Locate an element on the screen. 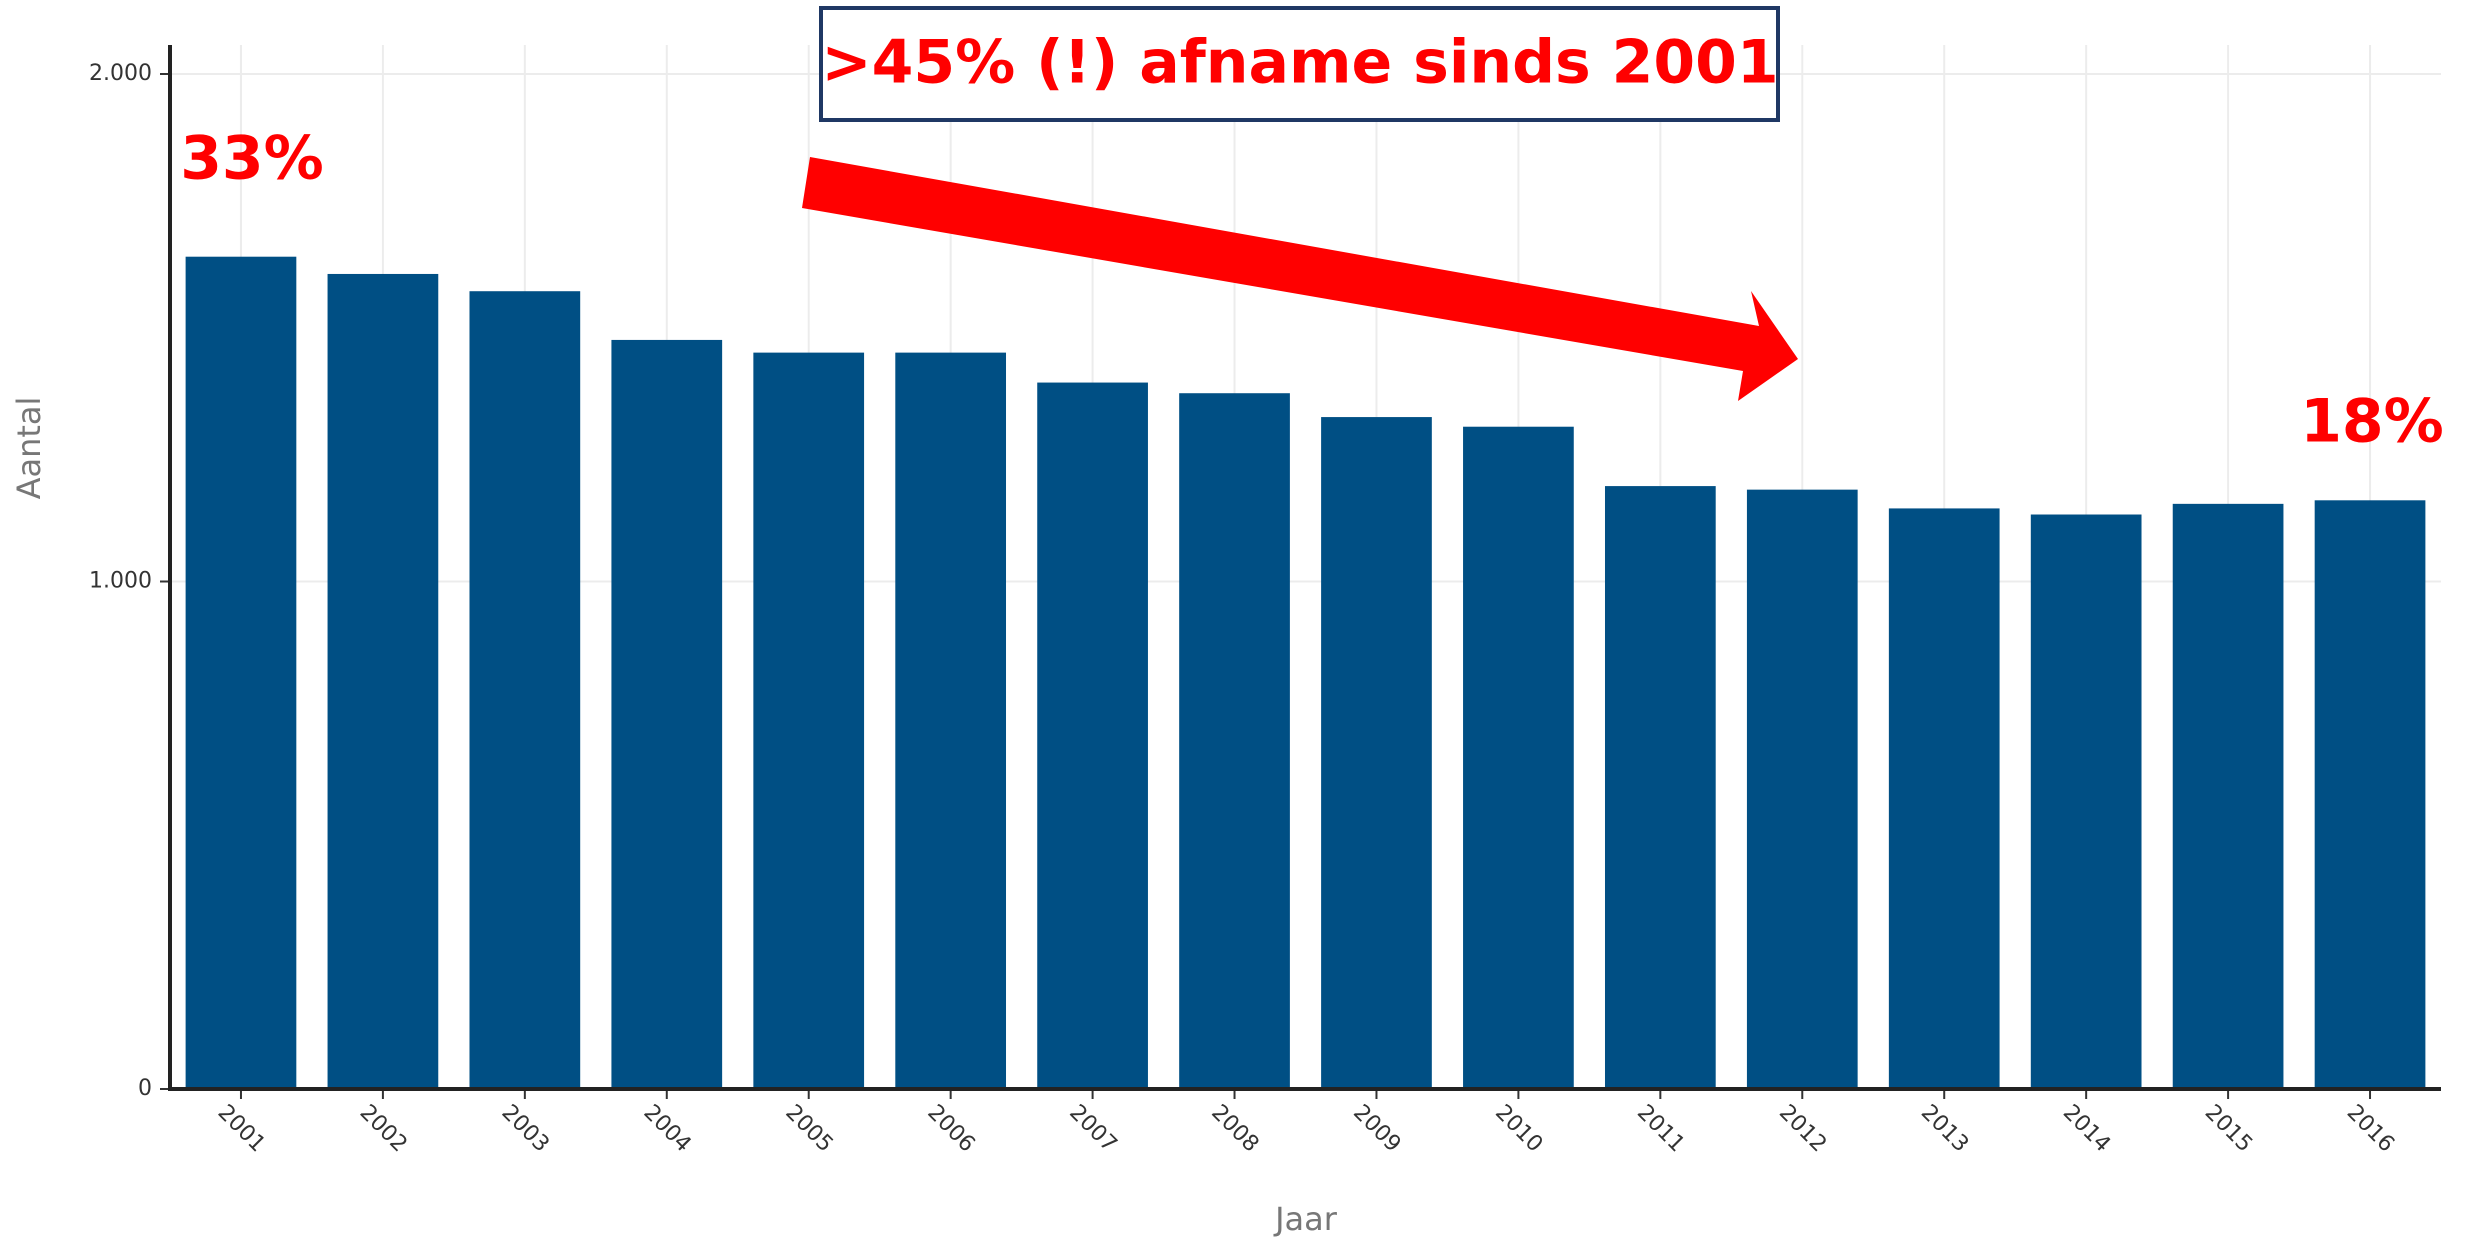 The height and width of the screenshot is (1242, 2467). x-tick-label: 2005 is located at coordinates (808, 1128).